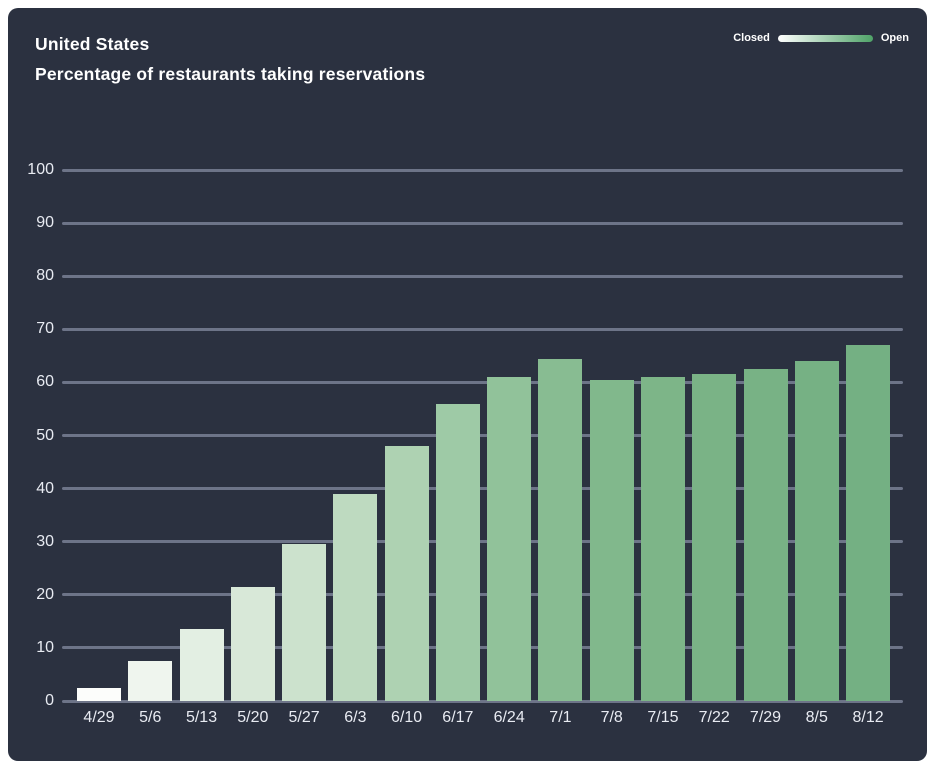  Describe the element at coordinates (150, 681) in the screenshot. I see `bar-5/6` at that location.